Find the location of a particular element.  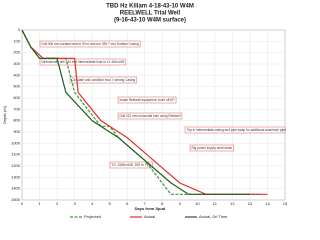

x-tick-label: 5 is located at coordinates (110, 203).